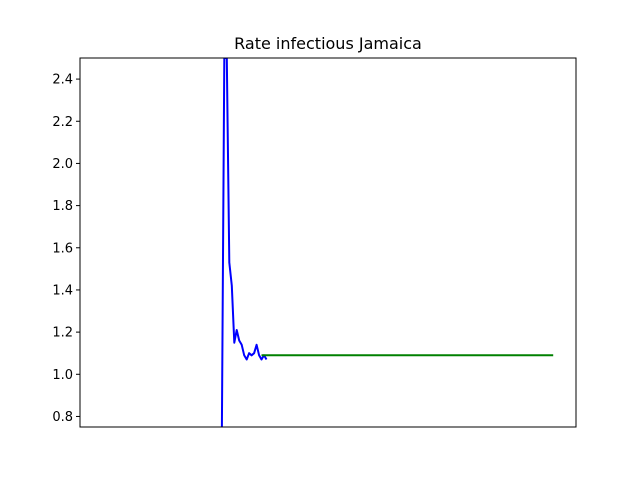 The height and width of the screenshot is (480, 640). I want to click on y-axis: 0.8 1.0 1.2 1.4 1.6 1.8 2.0 2.2 2.4, so click(66, 249).